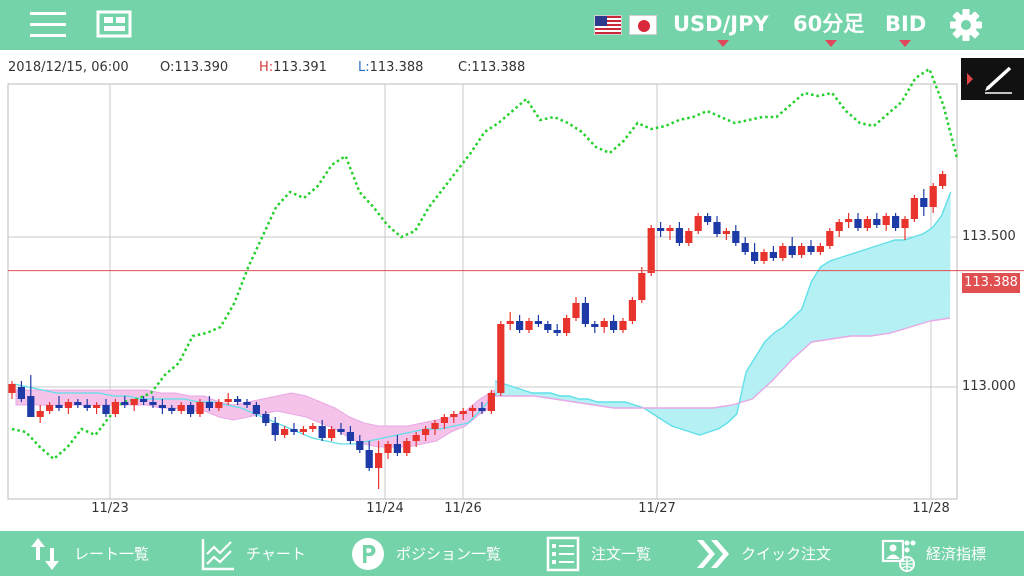 This screenshot has height=576, width=1024. I want to click on price-type-dropdown-caret-icon, so click(905, 43).